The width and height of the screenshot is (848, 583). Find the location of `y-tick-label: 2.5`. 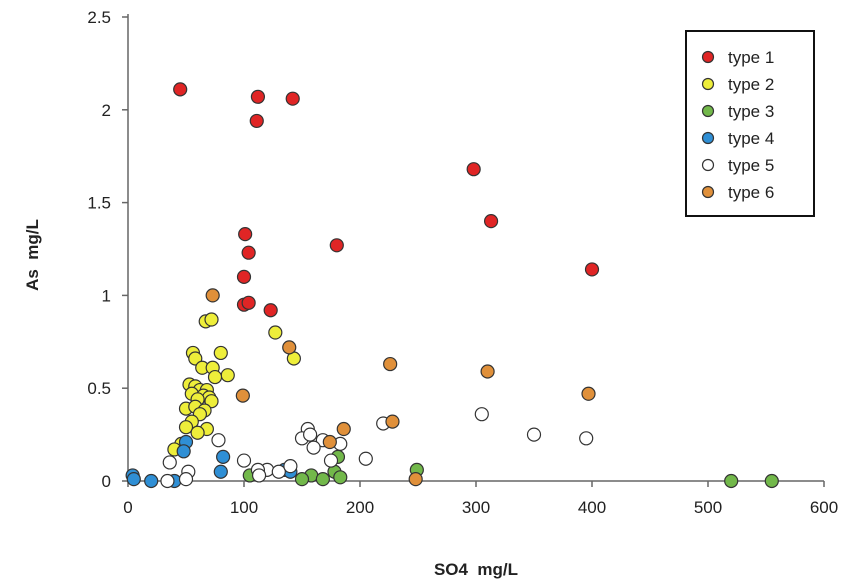

y-tick-label: 2.5 is located at coordinates (99, 17).